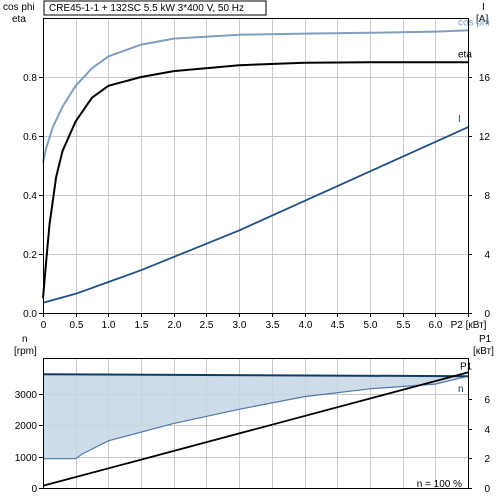 Image resolution: width=500 pixels, height=500 pixels. What do you see at coordinates (30, 196) in the screenshot?
I see `top-left-tick-label: 0.4` at bounding box center [30, 196].